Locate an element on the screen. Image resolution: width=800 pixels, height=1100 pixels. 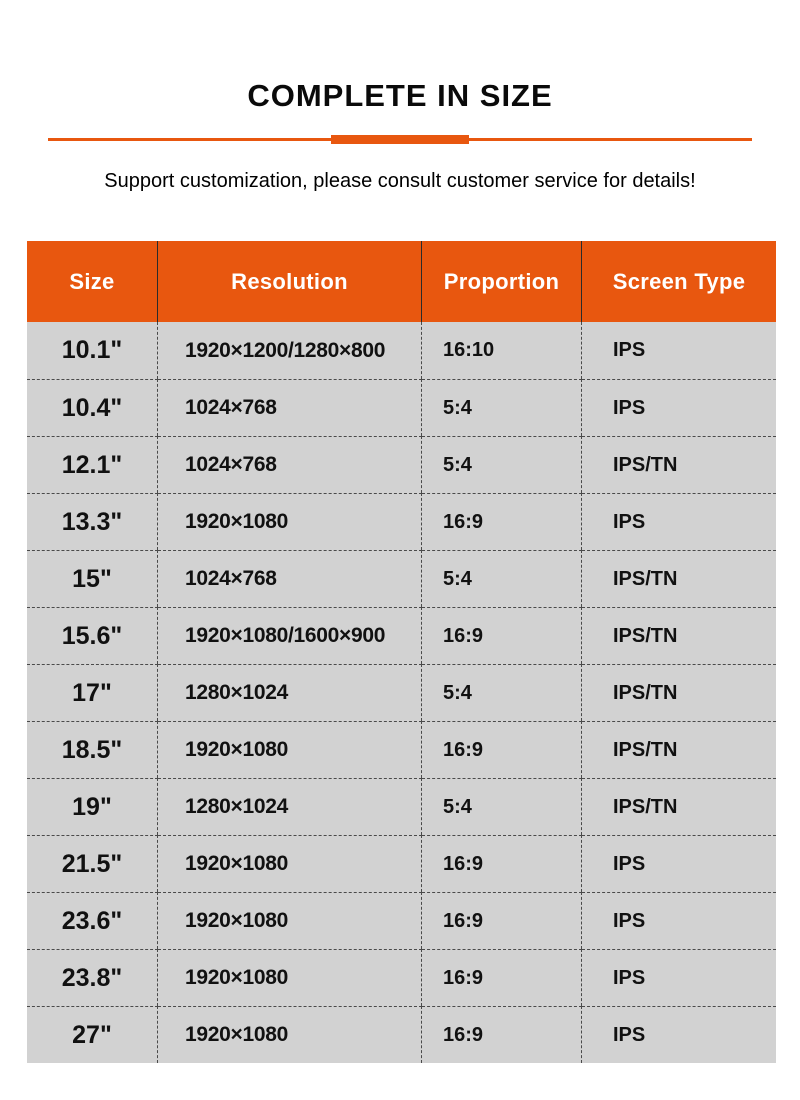
cell-size: 18.5" is located at coordinates (92, 749).